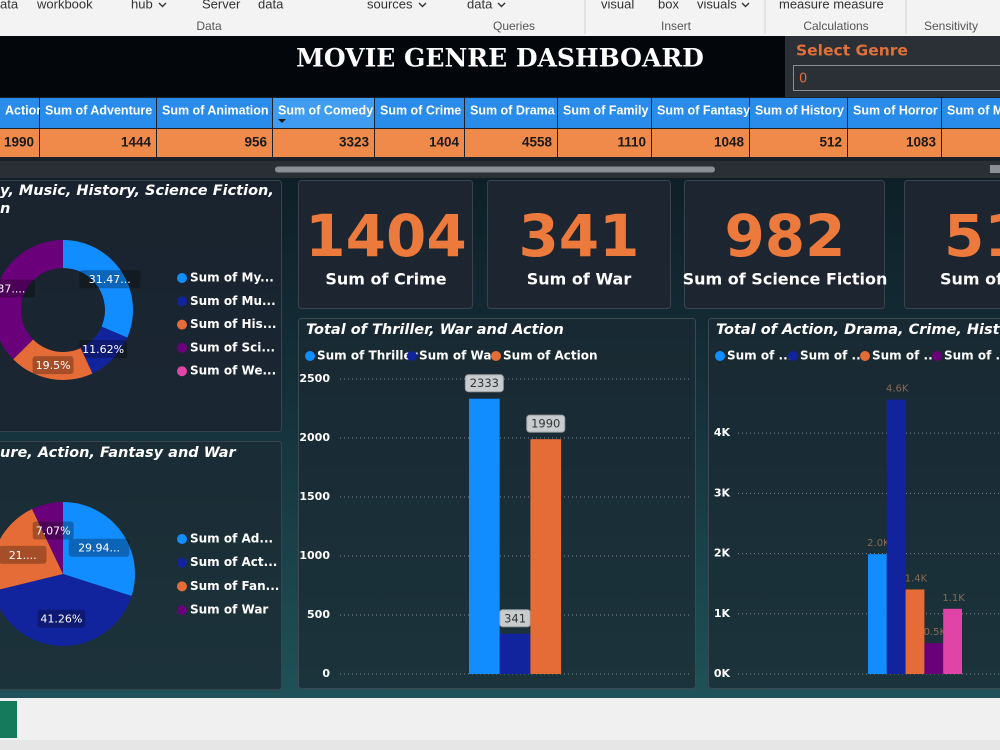  Describe the element at coordinates (229, 610) in the screenshot. I see `legend-label: Sum of War` at that location.